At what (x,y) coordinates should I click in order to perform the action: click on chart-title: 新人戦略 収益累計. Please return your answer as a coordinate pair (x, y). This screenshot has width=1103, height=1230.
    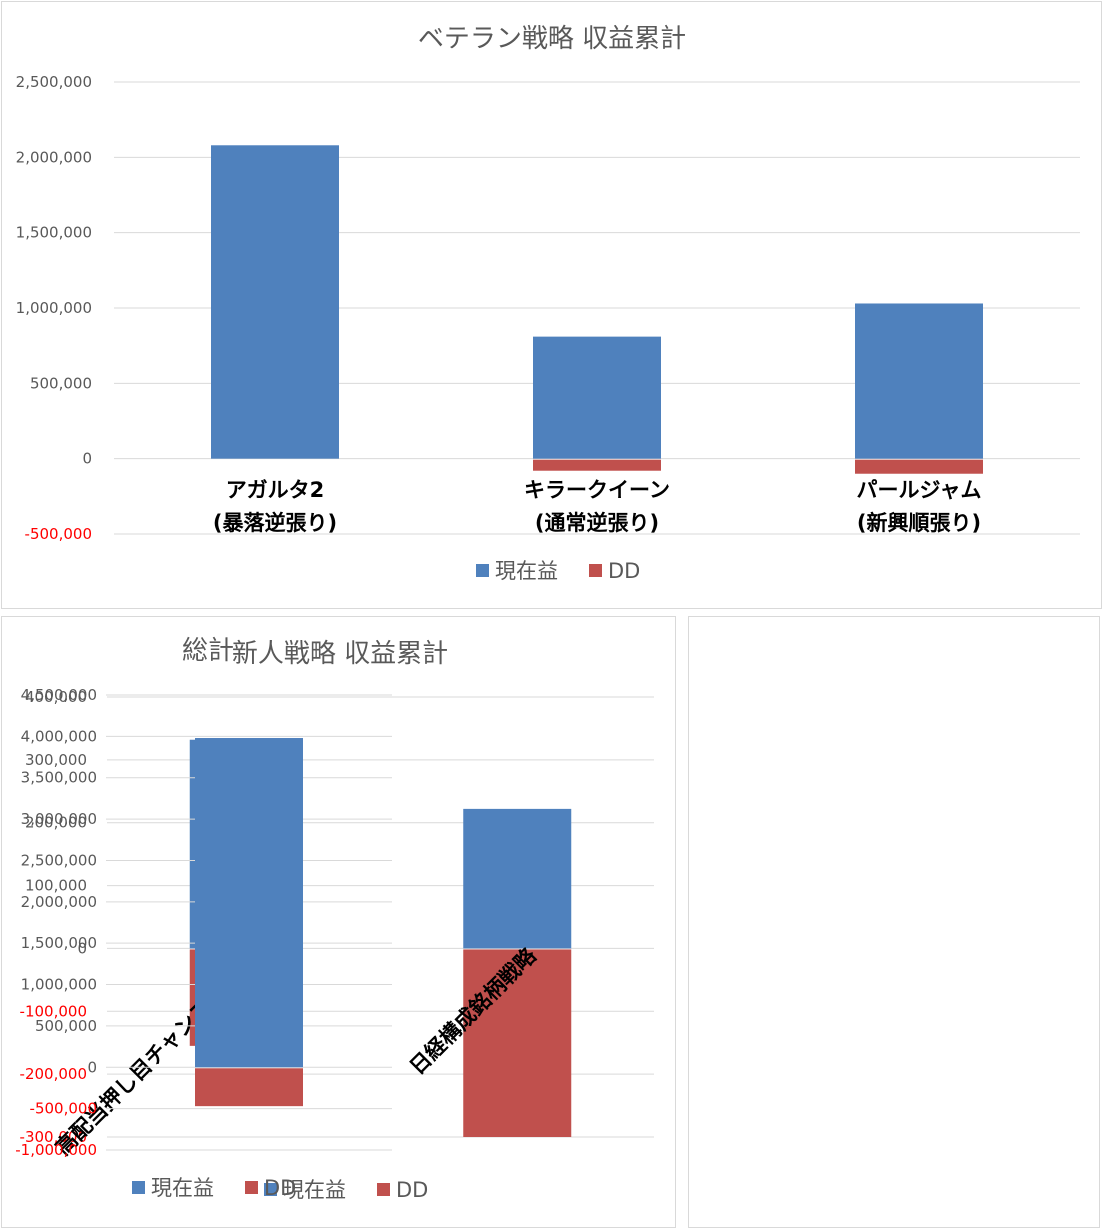
    Looking at the image, I should click on (340, 654).